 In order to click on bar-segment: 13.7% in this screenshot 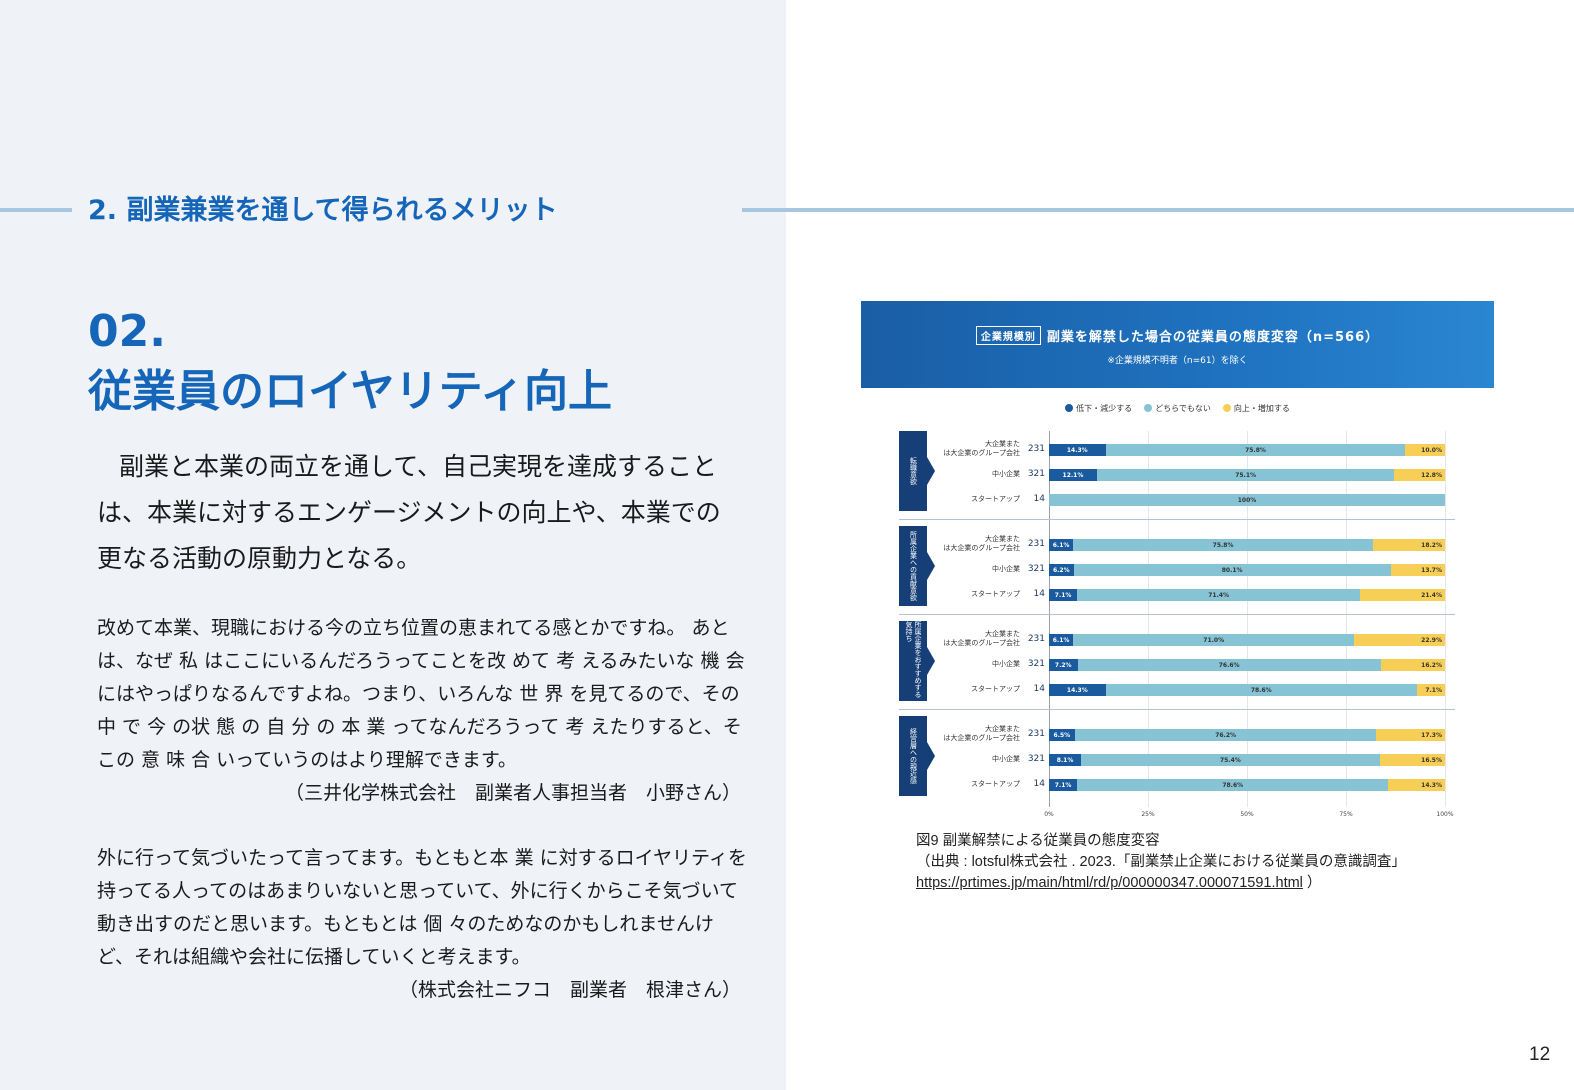, I will do `click(1417, 570)`.